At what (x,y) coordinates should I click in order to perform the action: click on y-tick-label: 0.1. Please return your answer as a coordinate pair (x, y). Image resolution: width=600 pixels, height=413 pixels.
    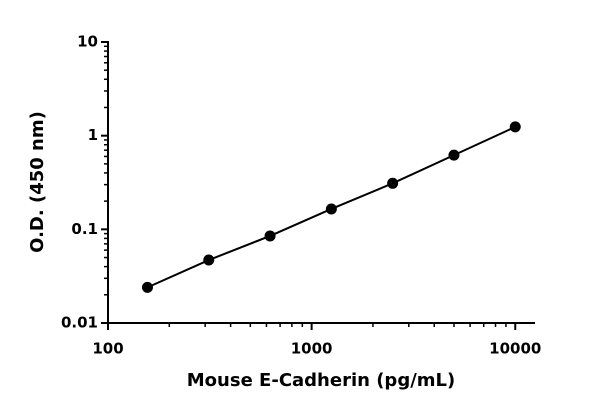
    Looking at the image, I should click on (84, 229).